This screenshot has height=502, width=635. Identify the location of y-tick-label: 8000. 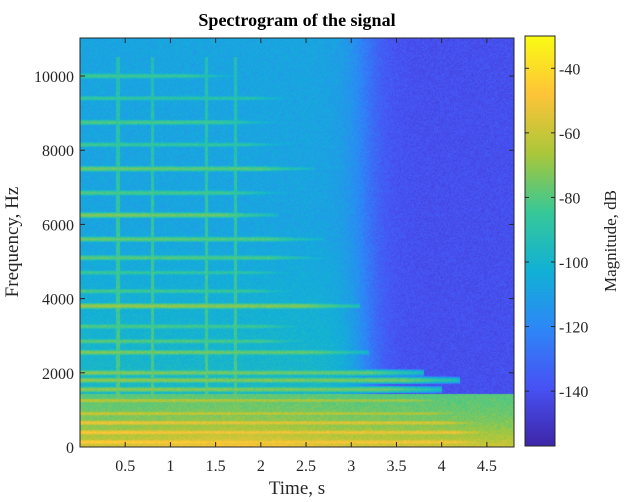
(58, 151).